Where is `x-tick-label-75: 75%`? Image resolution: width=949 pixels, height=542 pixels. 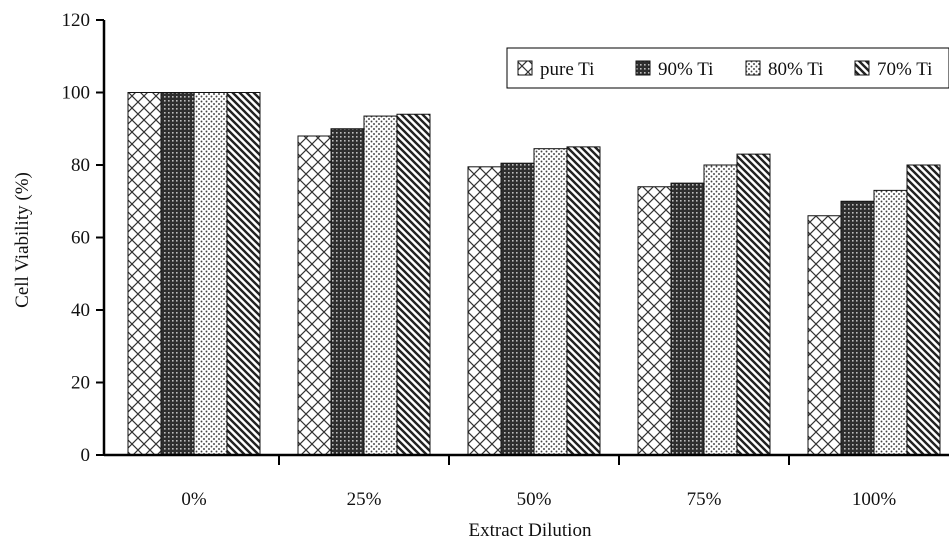
x-tick-label-75: 75% is located at coordinates (704, 499).